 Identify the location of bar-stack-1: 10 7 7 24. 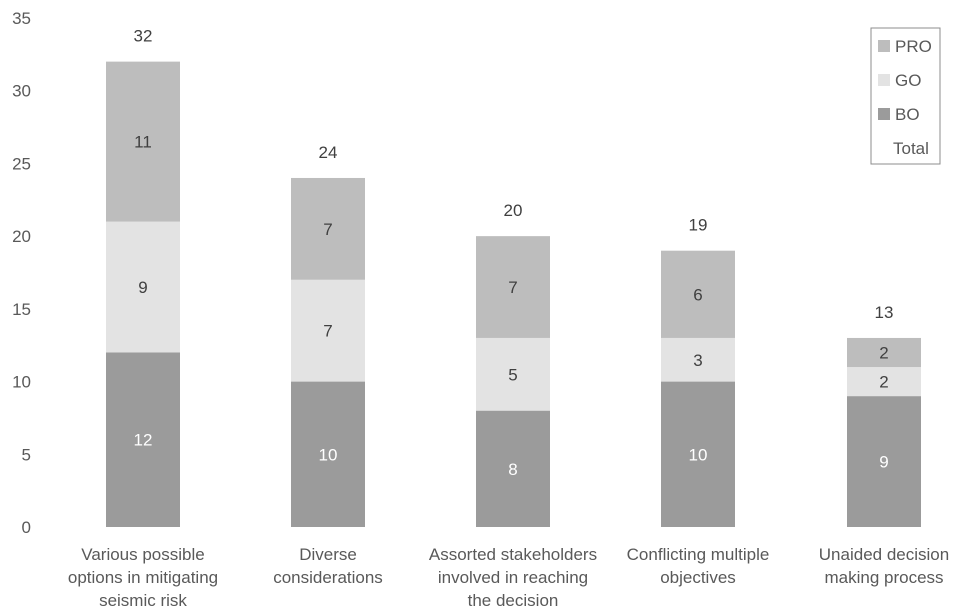
(328, 335).